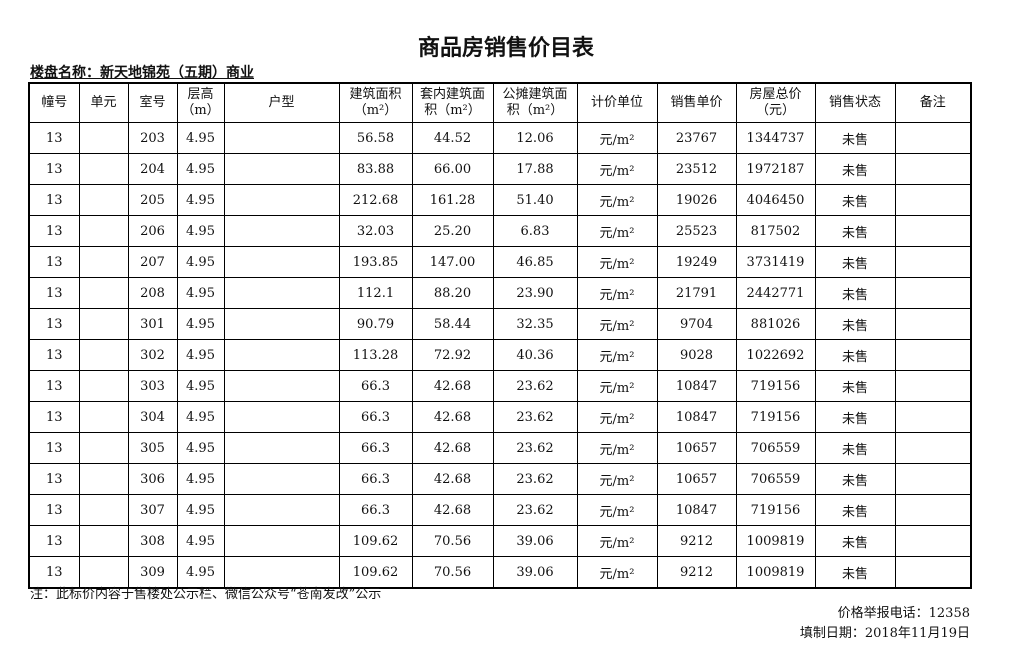 Image resolution: width=1012 pixels, height=651 pixels. I want to click on table-cell: 203, so click(152, 138).